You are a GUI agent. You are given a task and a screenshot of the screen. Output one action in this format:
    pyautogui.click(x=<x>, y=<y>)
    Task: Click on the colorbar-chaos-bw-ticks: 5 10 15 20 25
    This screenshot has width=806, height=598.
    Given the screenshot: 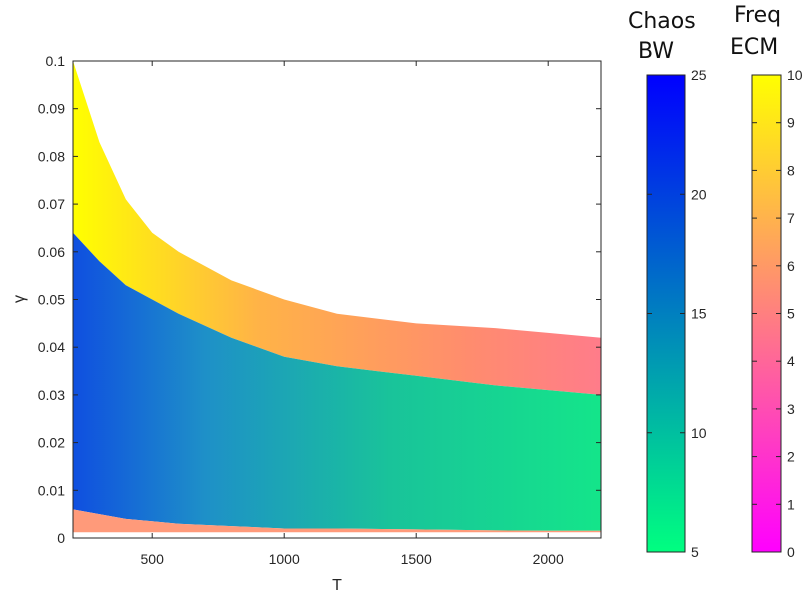 What is the action you would take?
    pyautogui.click(x=677, y=313)
    